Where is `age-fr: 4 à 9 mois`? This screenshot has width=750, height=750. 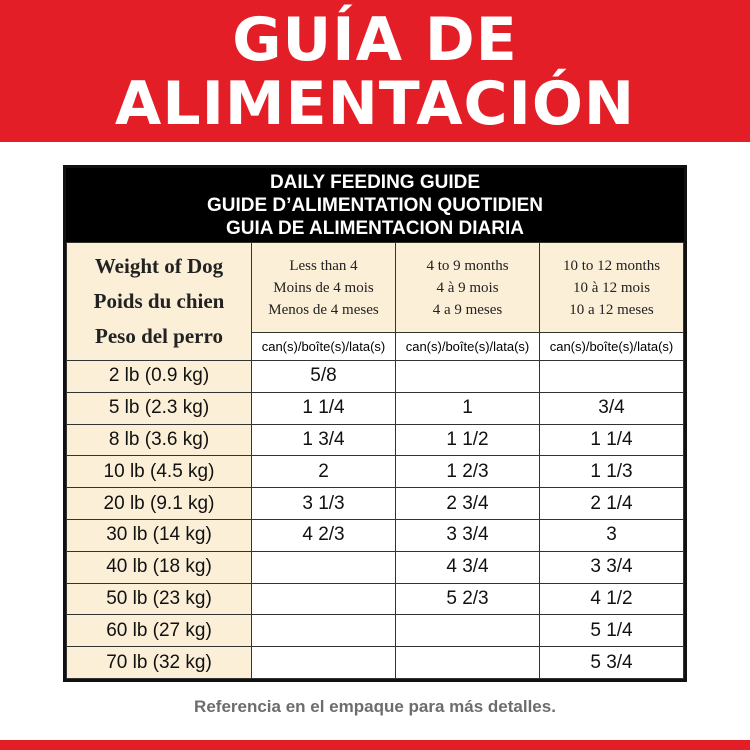
age-fr: 4 à 9 mois is located at coordinates (467, 287).